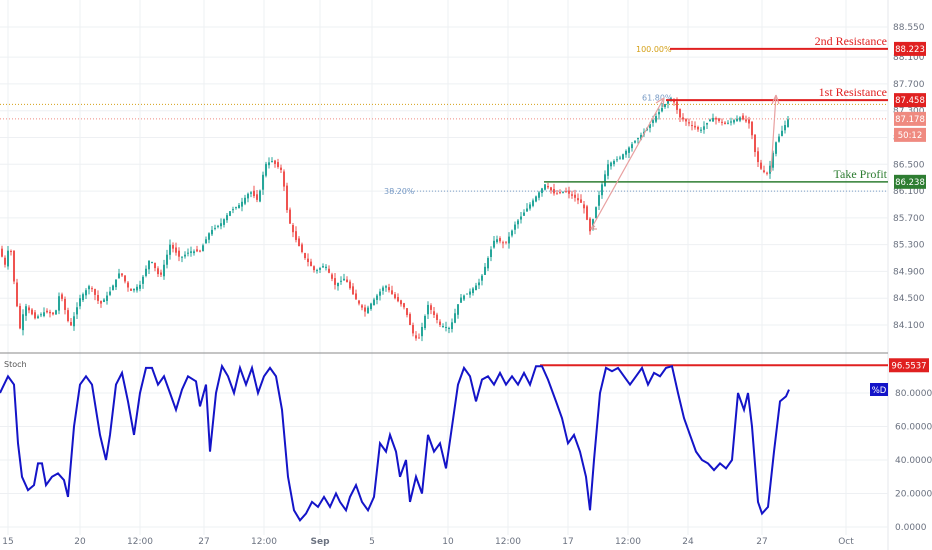 This screenshot has width=932, height=550. I want to click on price-tags: 88.223 87.458 87.178 50:12 86.238 96.5537, so click(909, 207).